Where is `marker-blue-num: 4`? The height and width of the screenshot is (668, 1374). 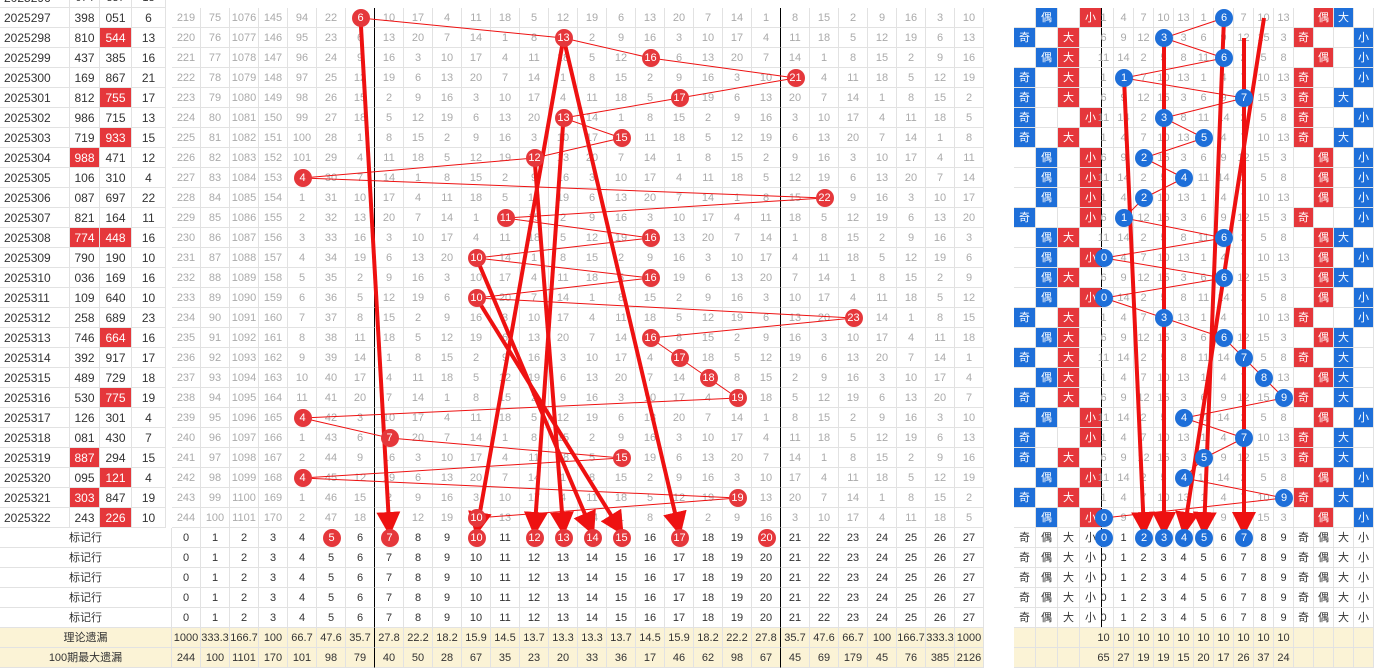
marker-blue-num: 4 is located at coordinates (1184, 598).